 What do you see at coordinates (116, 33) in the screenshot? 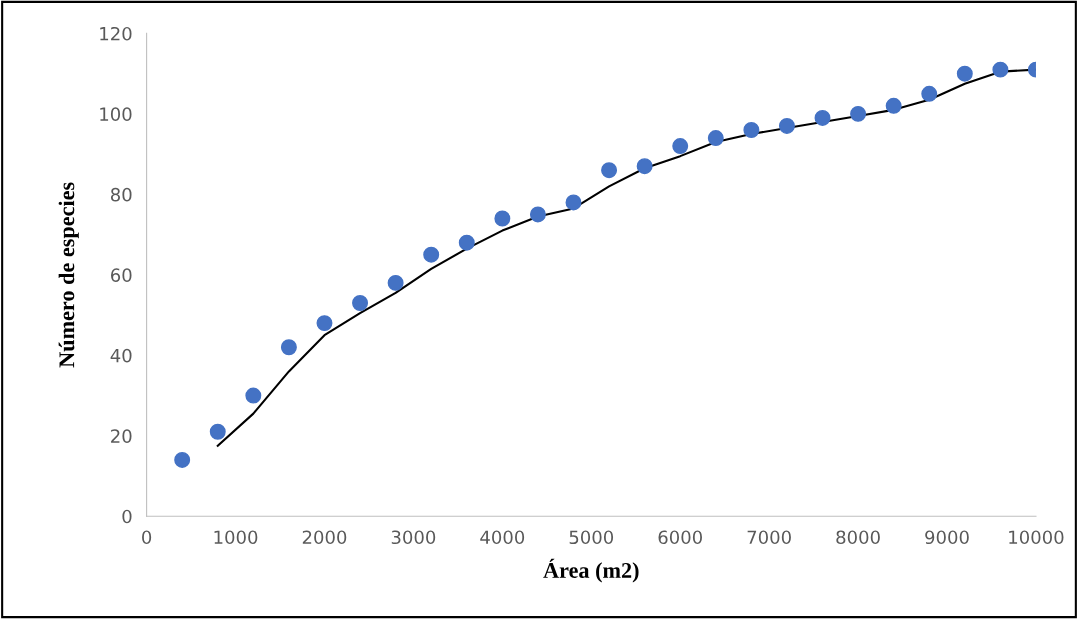
I see `y-tick-label: 120` at bounding box center [116, 33].